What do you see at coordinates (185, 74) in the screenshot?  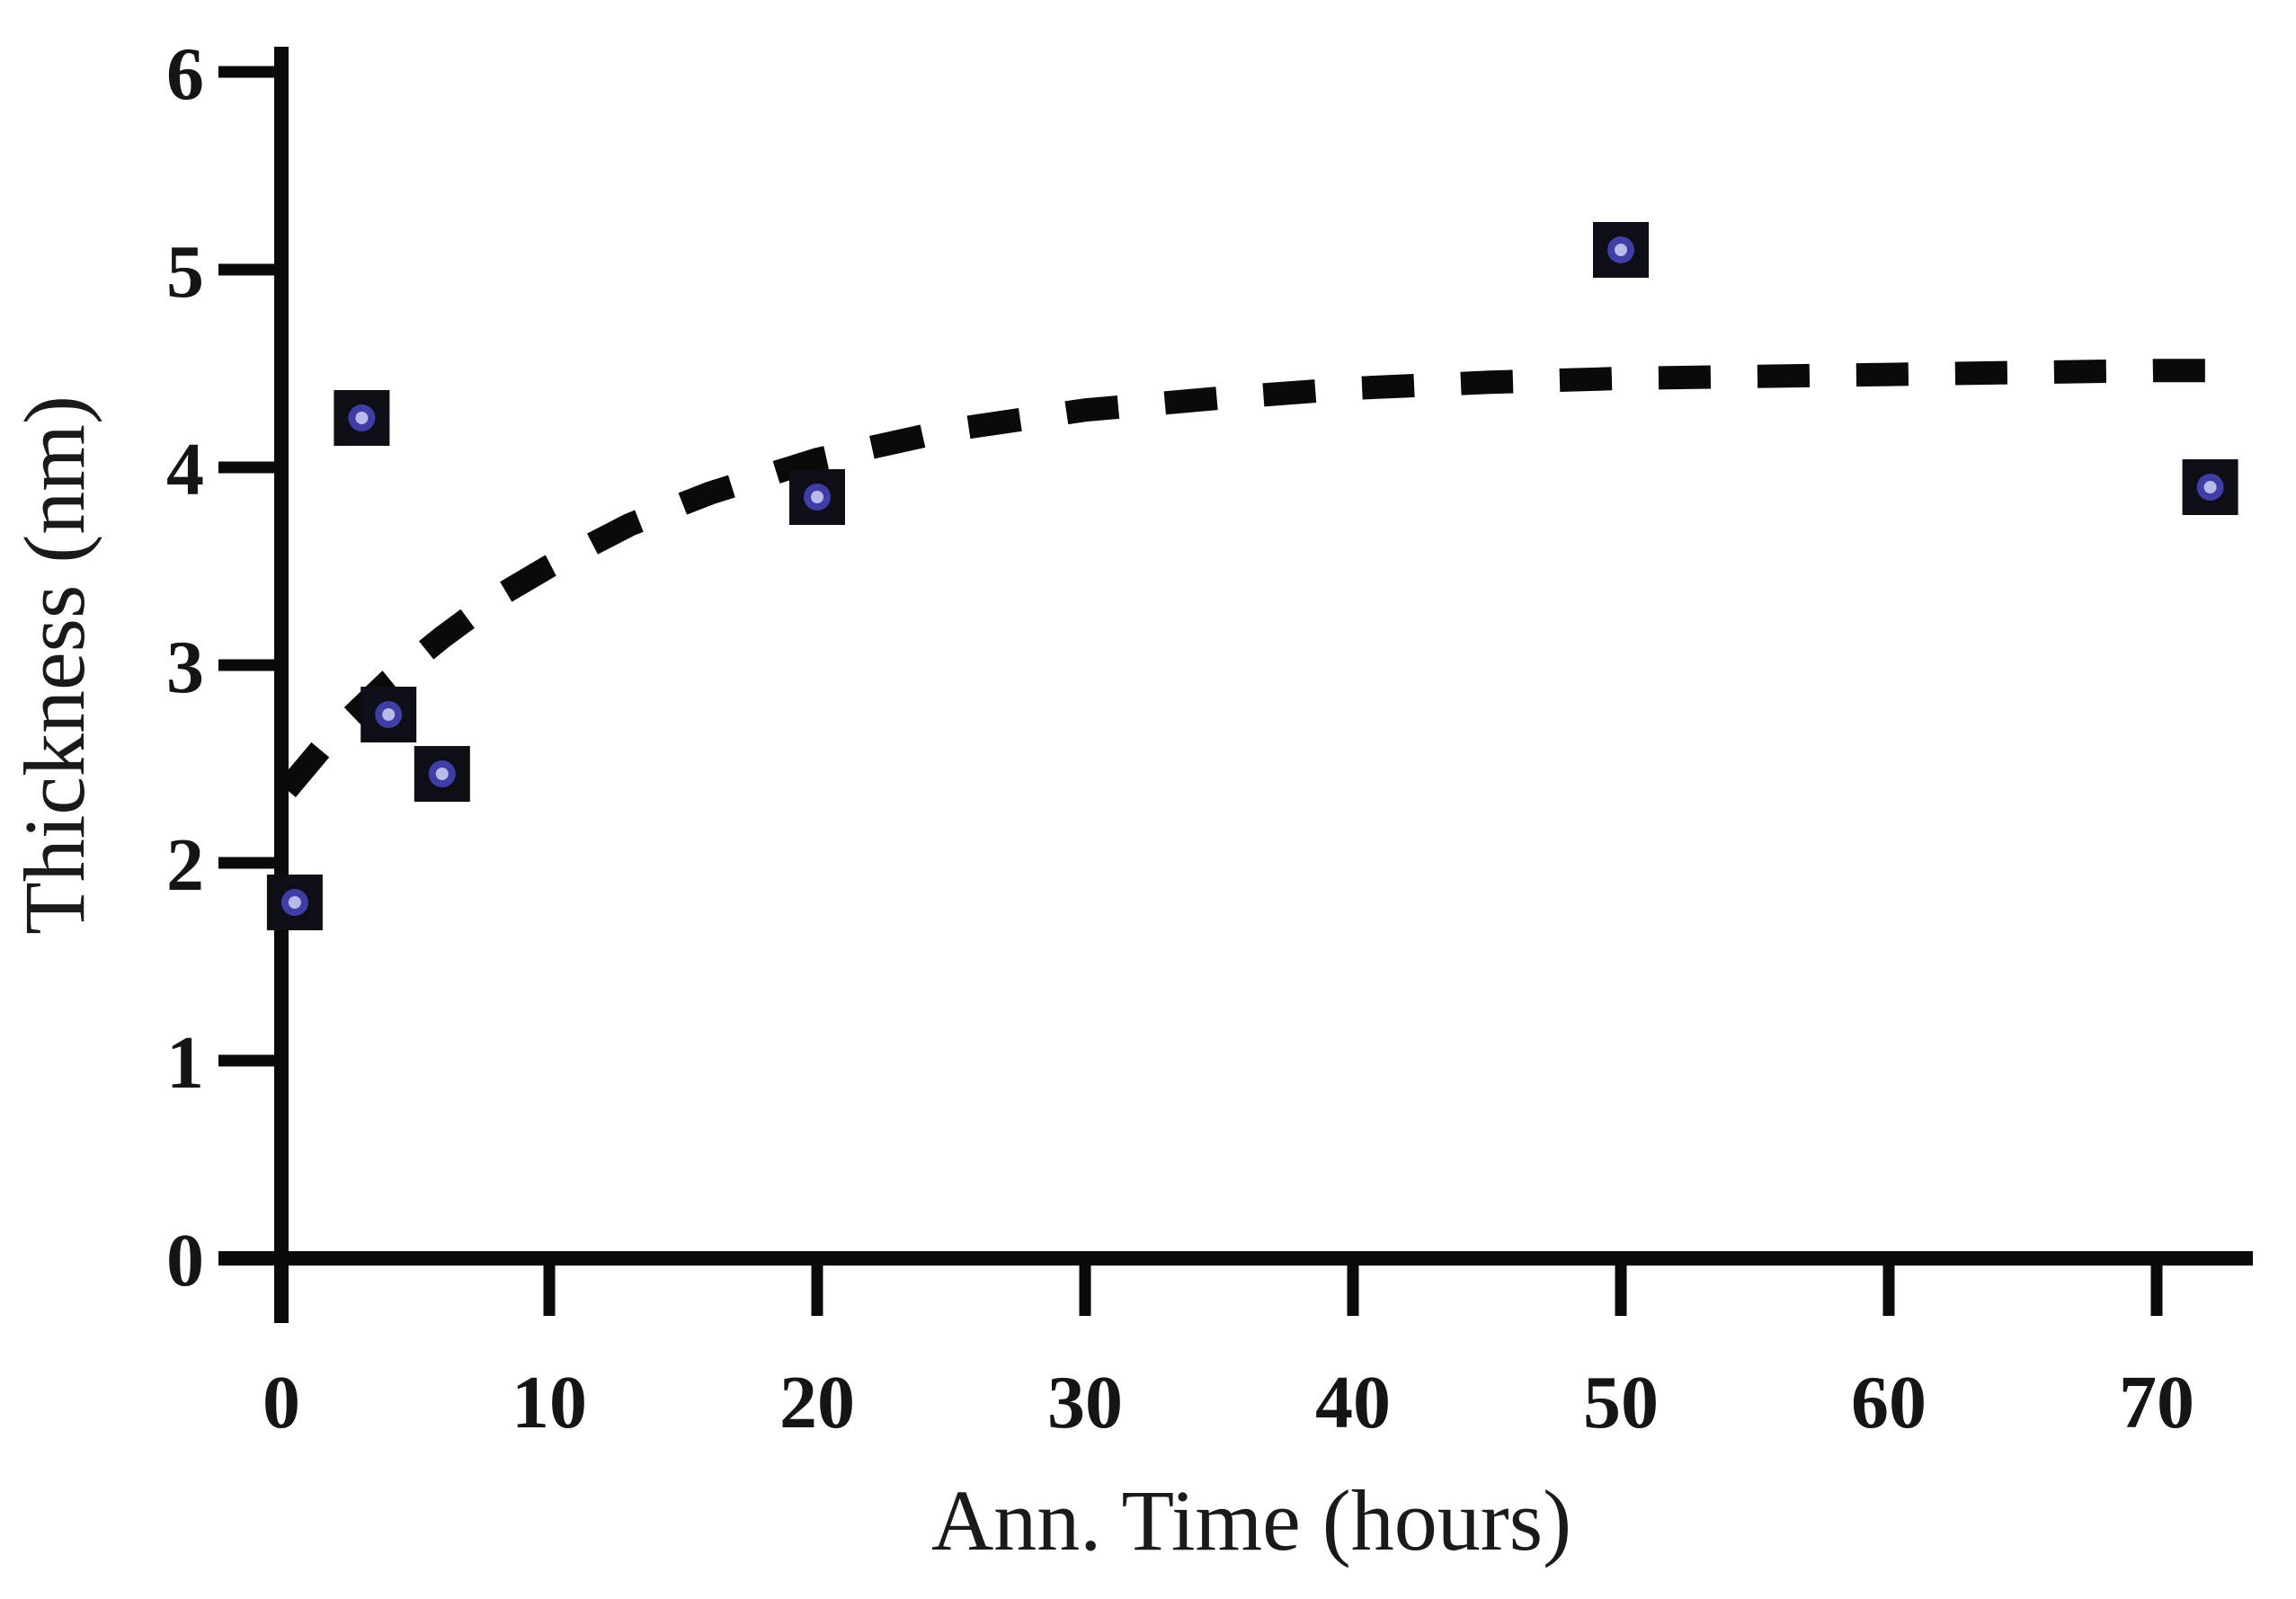 I see `y-tick-label: 6` at bounding box center [185, 74].